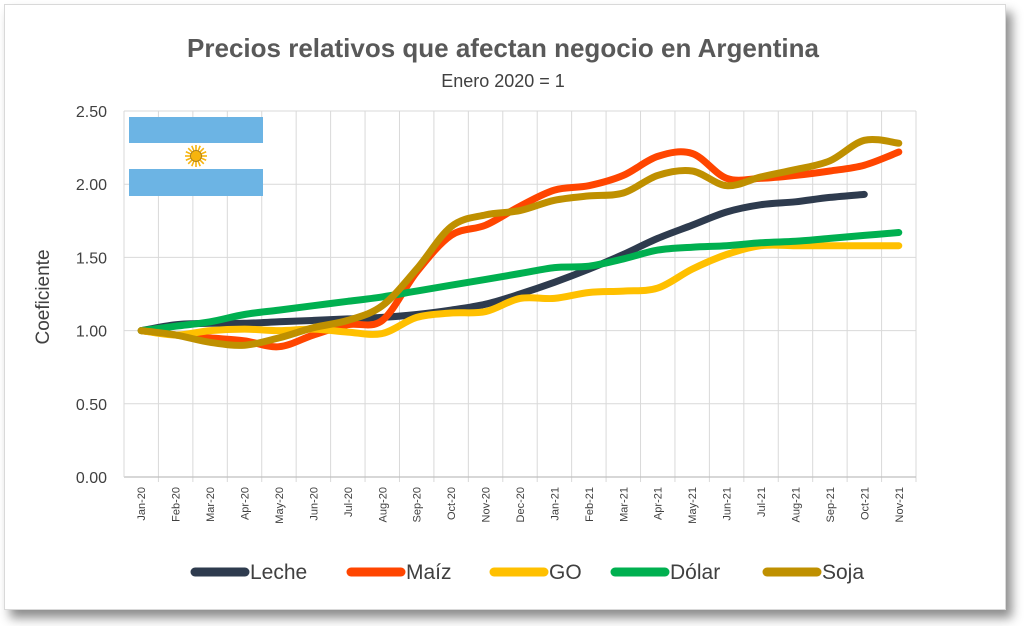 This screenshot has width=1024, height=626. I want to click on x-tick-label: Sep-20, so click(418, 504).